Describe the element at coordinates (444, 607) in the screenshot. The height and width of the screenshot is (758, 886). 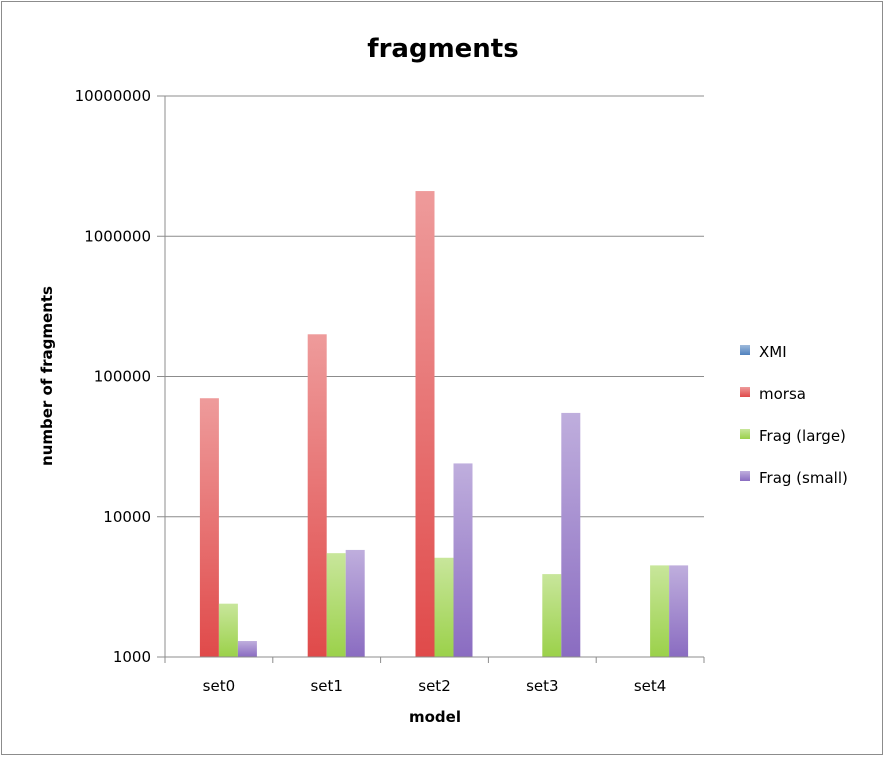
I see `bar-frag-large-set2` at that location.